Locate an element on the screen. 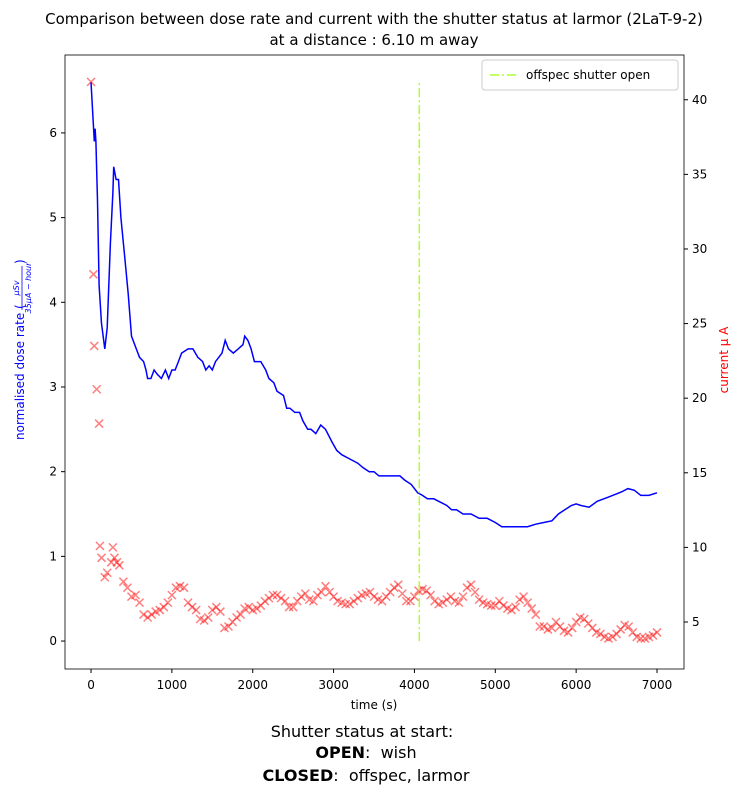 Image resolution: width=748 pixels, height=797 pixels. y-tick-label: 6 is located at coordinates (53, 133).